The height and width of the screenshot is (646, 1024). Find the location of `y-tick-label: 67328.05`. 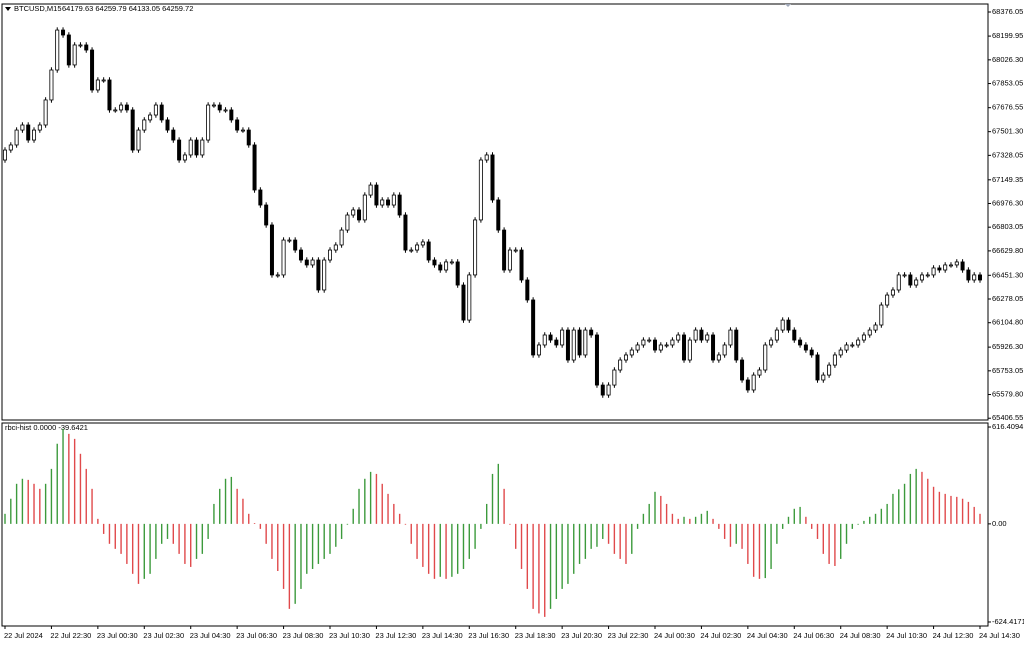

y-tick-label: 67328.05 is located at coordinates (1007, 154).